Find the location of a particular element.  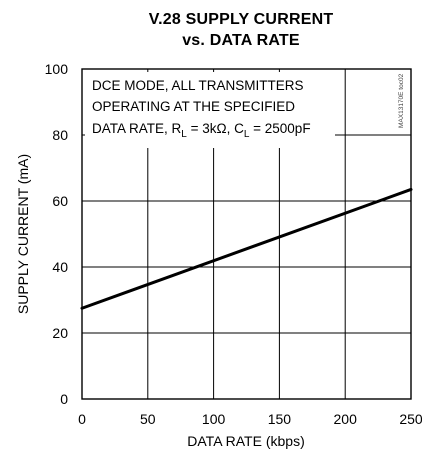

x-tick-label: 150 is located at coordinates (280, 419).